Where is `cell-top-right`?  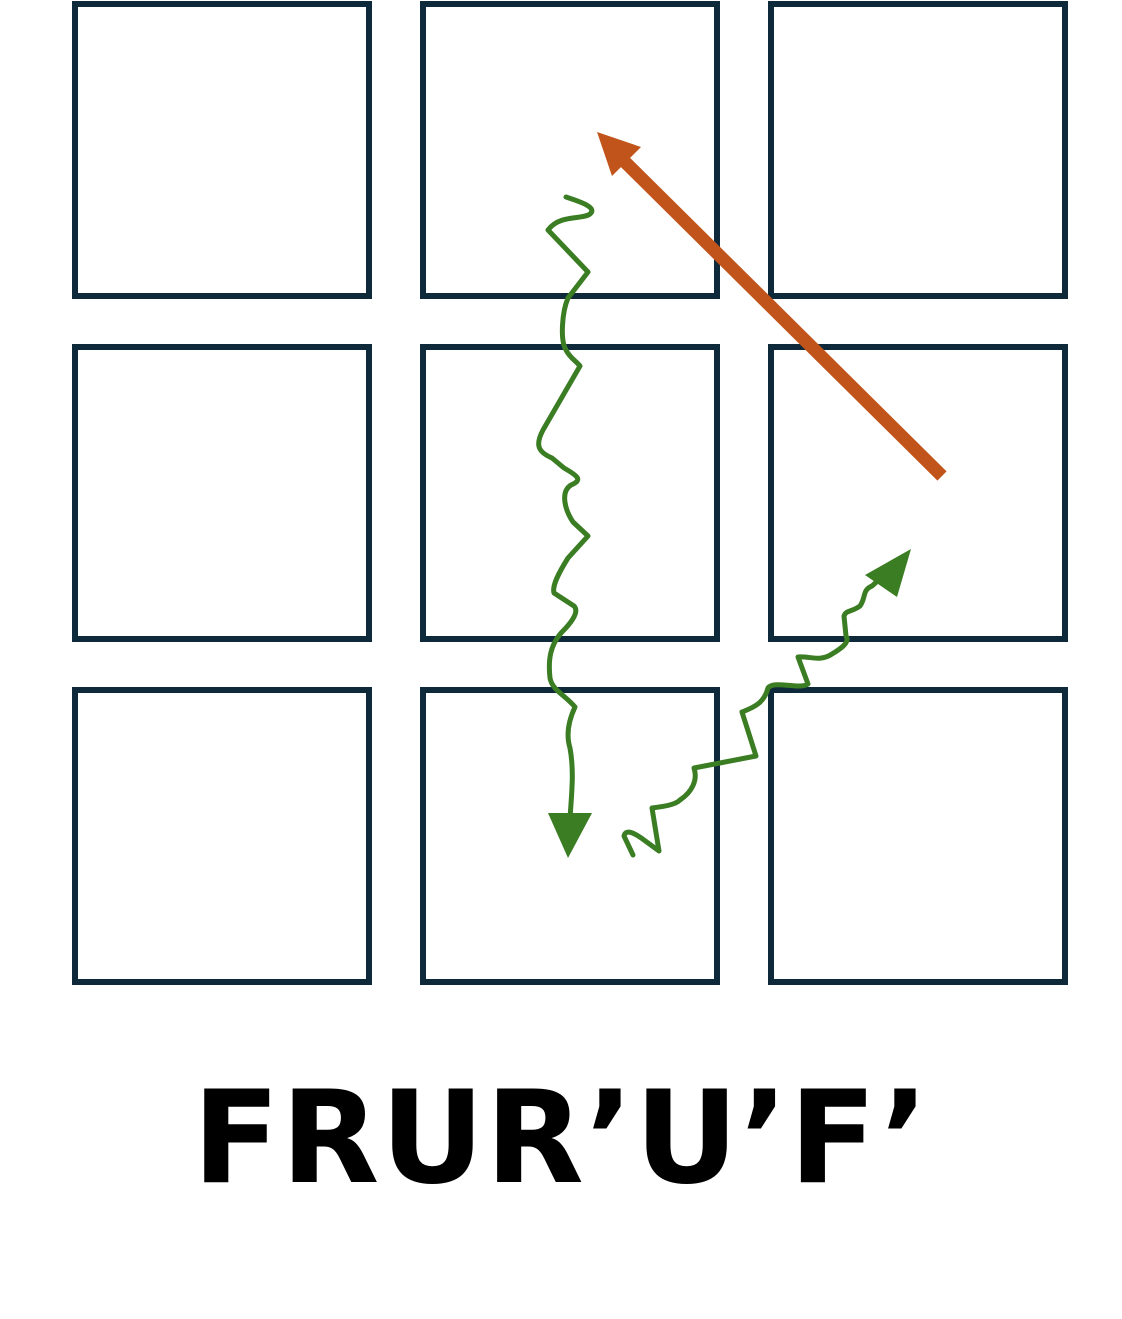 cell-top-right is located at coordinates (918, 150).